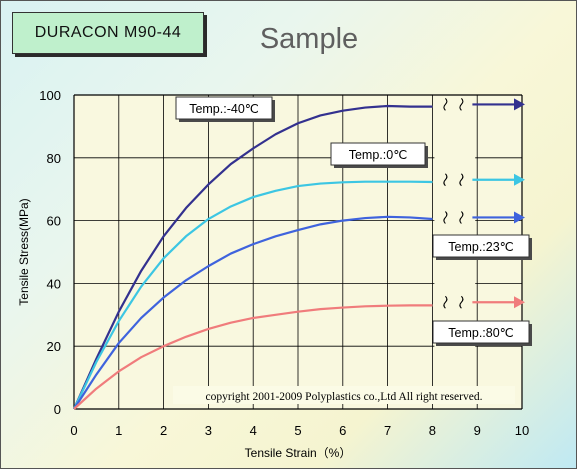 The image size is (577, 470). Describe the element at coordinates (108, 33) in the screenshot. I see `product-badge: DURACON M90-44` at that location.